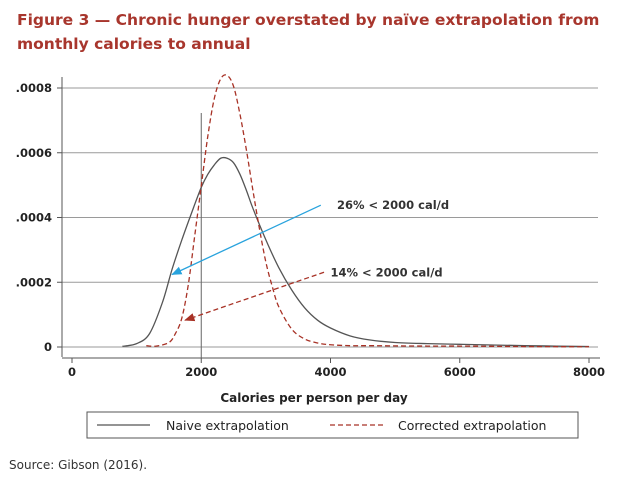 The width and height of the screenshot is (627, 480). Describe the element at coordinates (34, 282) in the screenshot. I see `y-tick-label: .0002` at that location.